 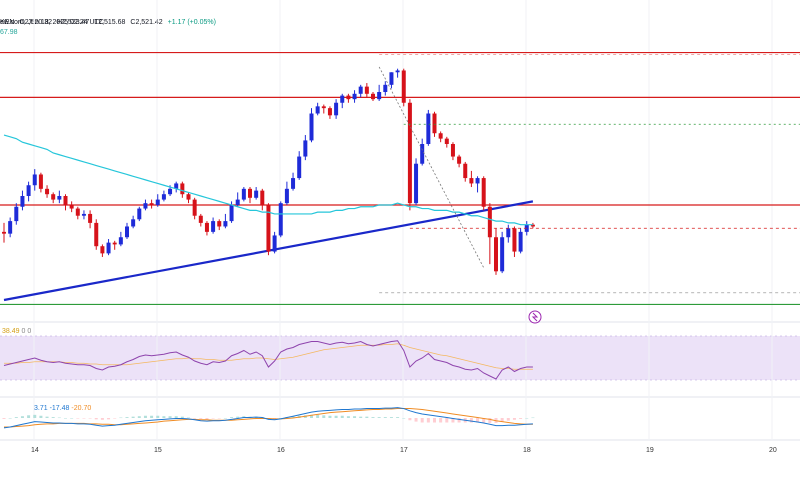 I want to click on rsi-band, so click(x=400, y=358).